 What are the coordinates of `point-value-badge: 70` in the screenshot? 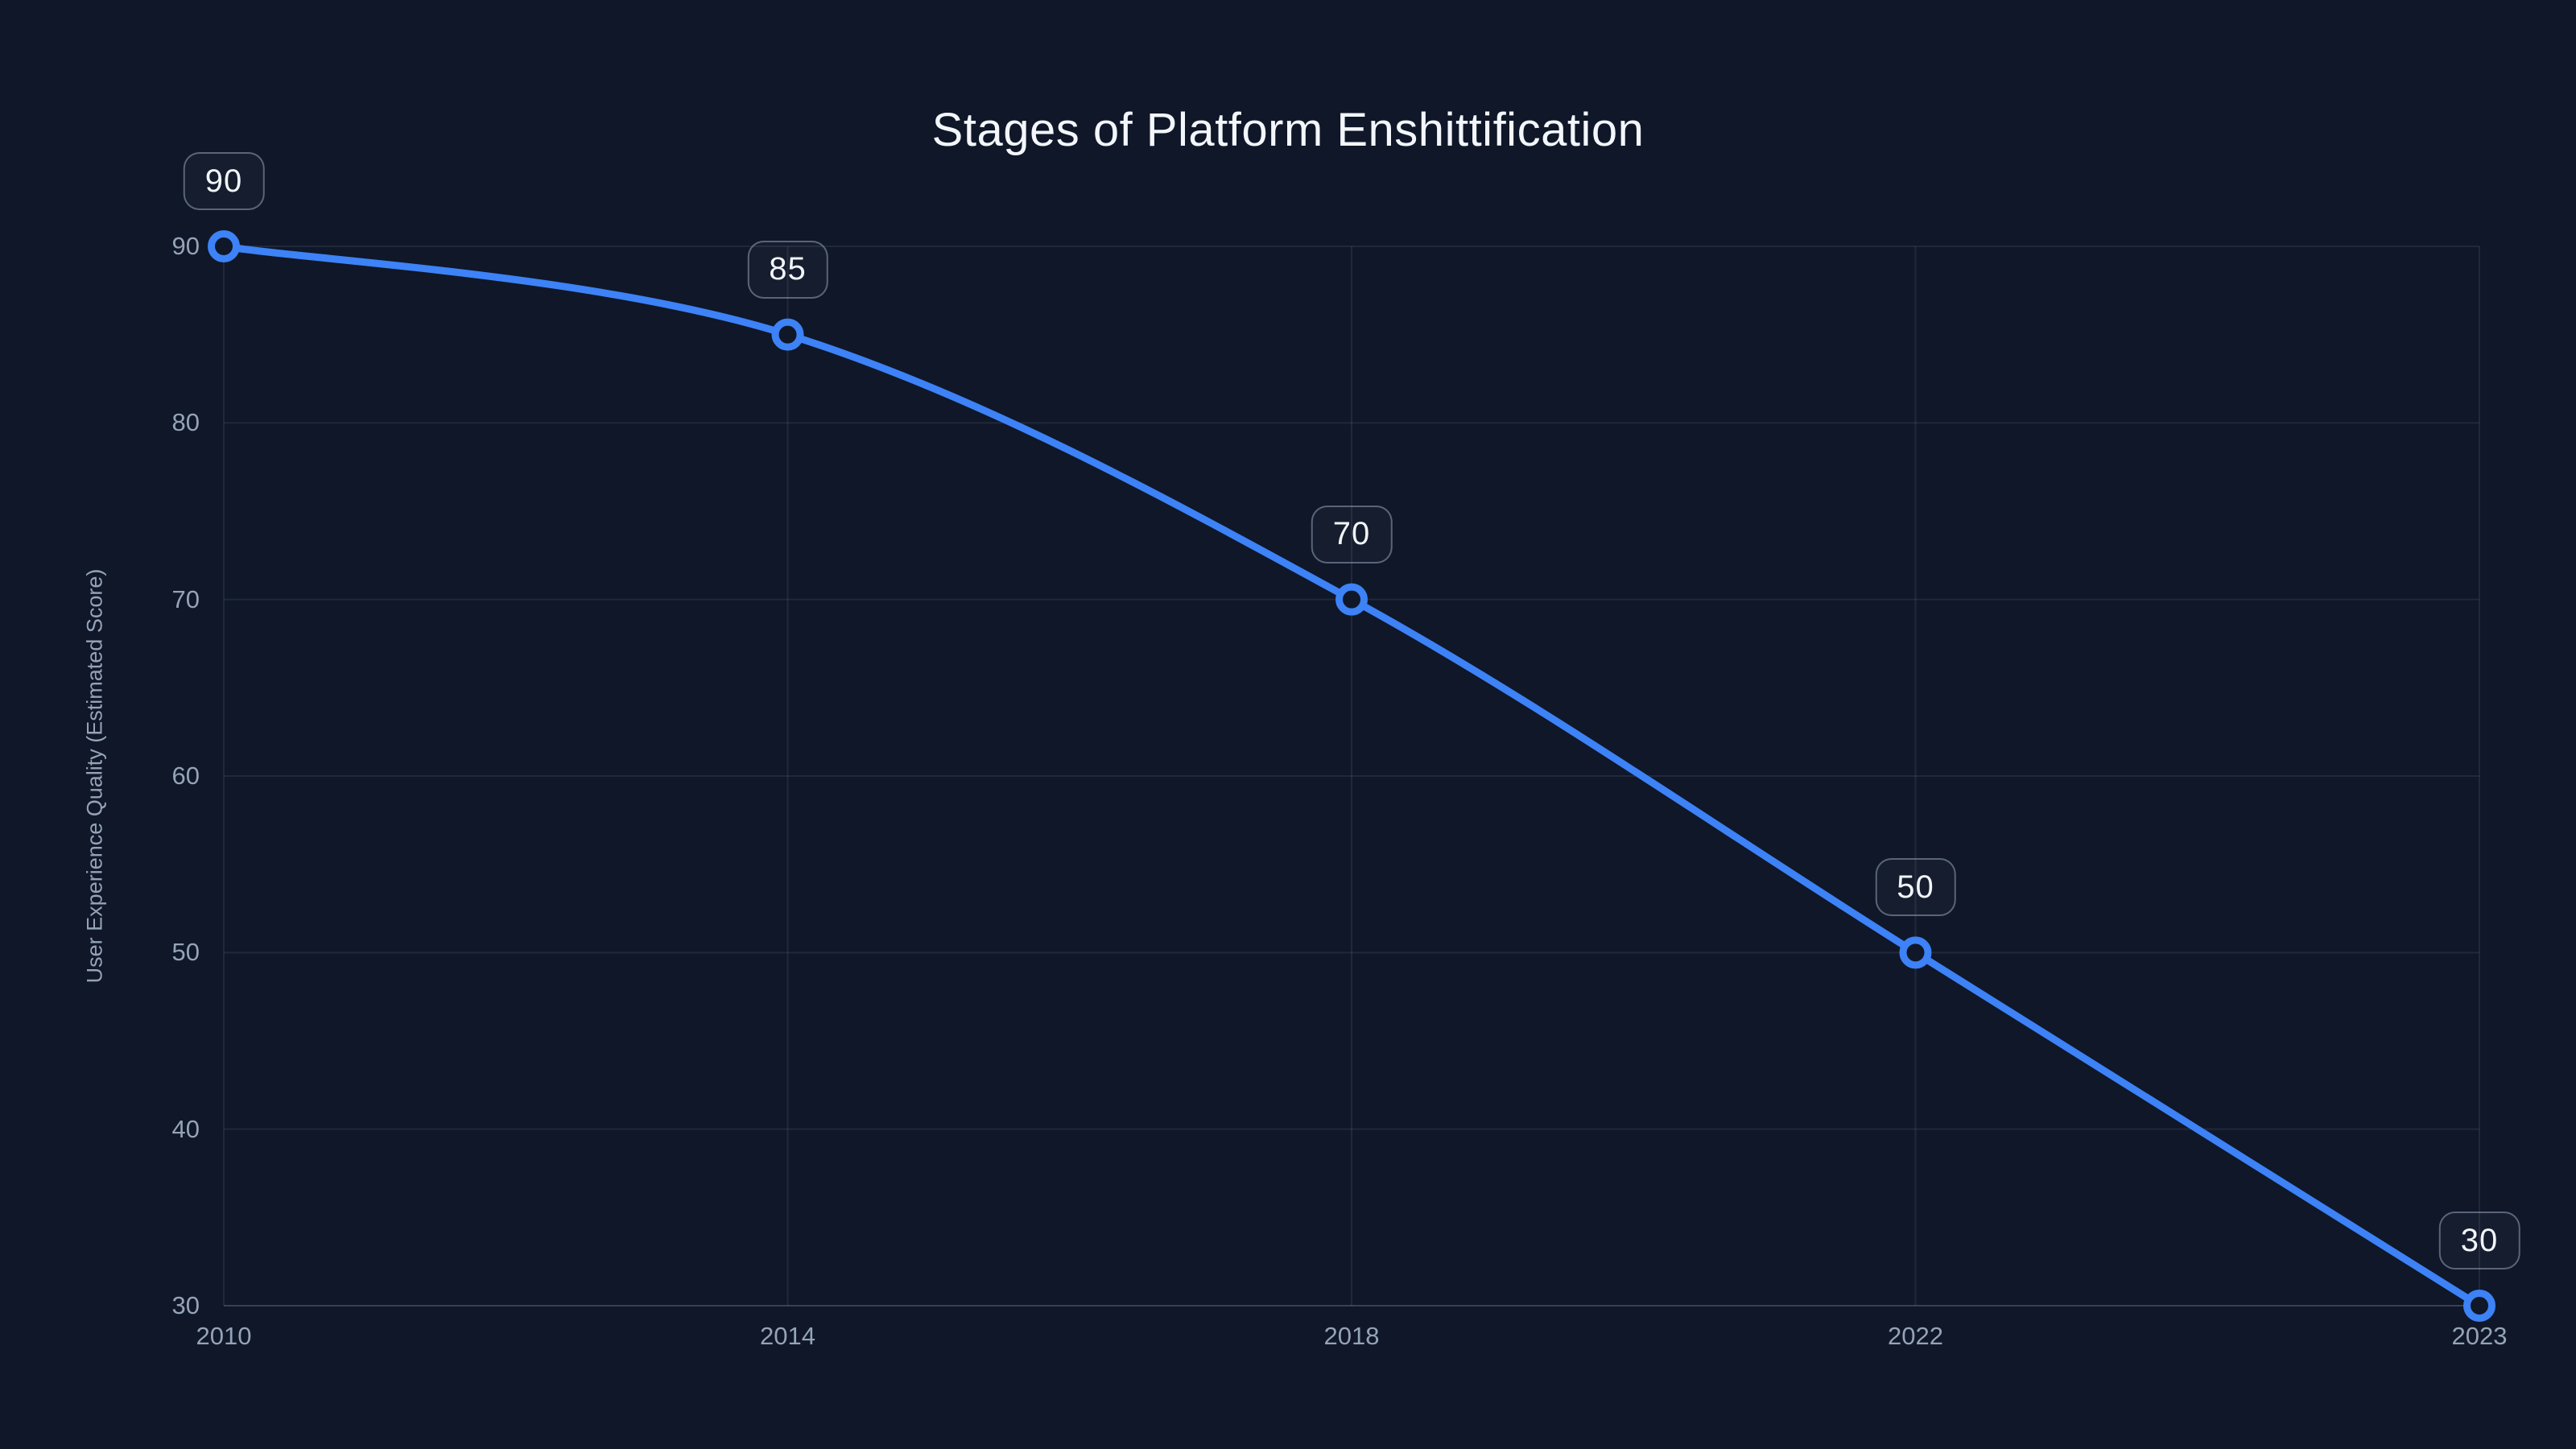 It's located at (1352, 534).